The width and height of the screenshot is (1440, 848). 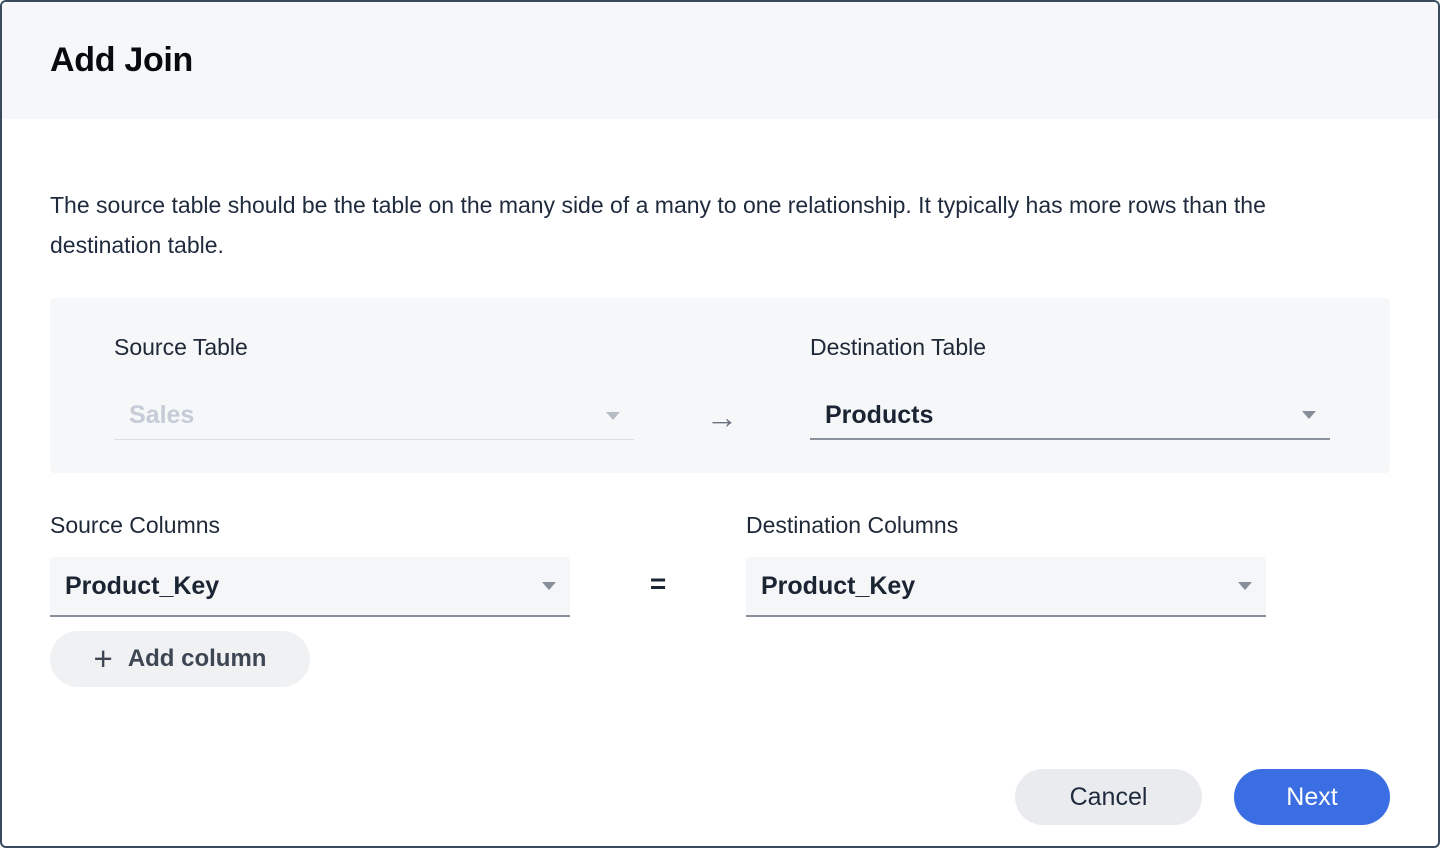 I want to click on destination-columns-field: Destination Columns Product_Key, so click(x=1006, y=599).